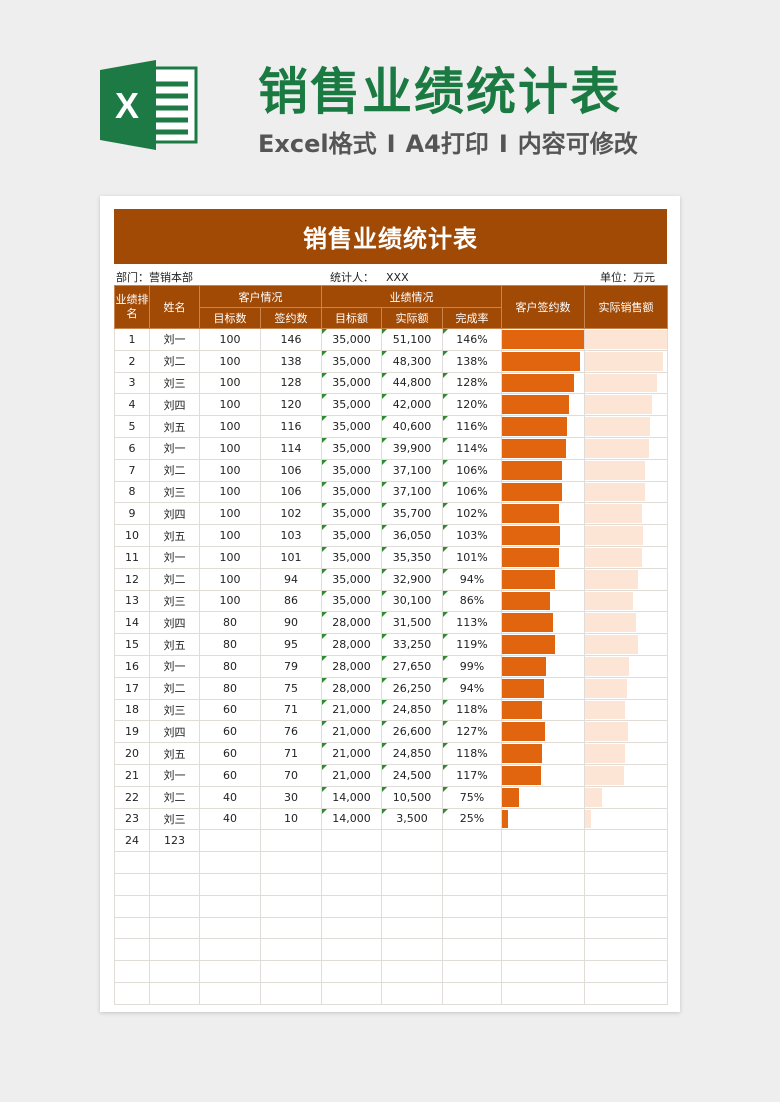 The width and height of the screenshot is (780, 1102). What do you see at coordinates (472, 492) in the screenshot?
I see `completion-rate-cell: 106%` at bounding box center [472, 492].